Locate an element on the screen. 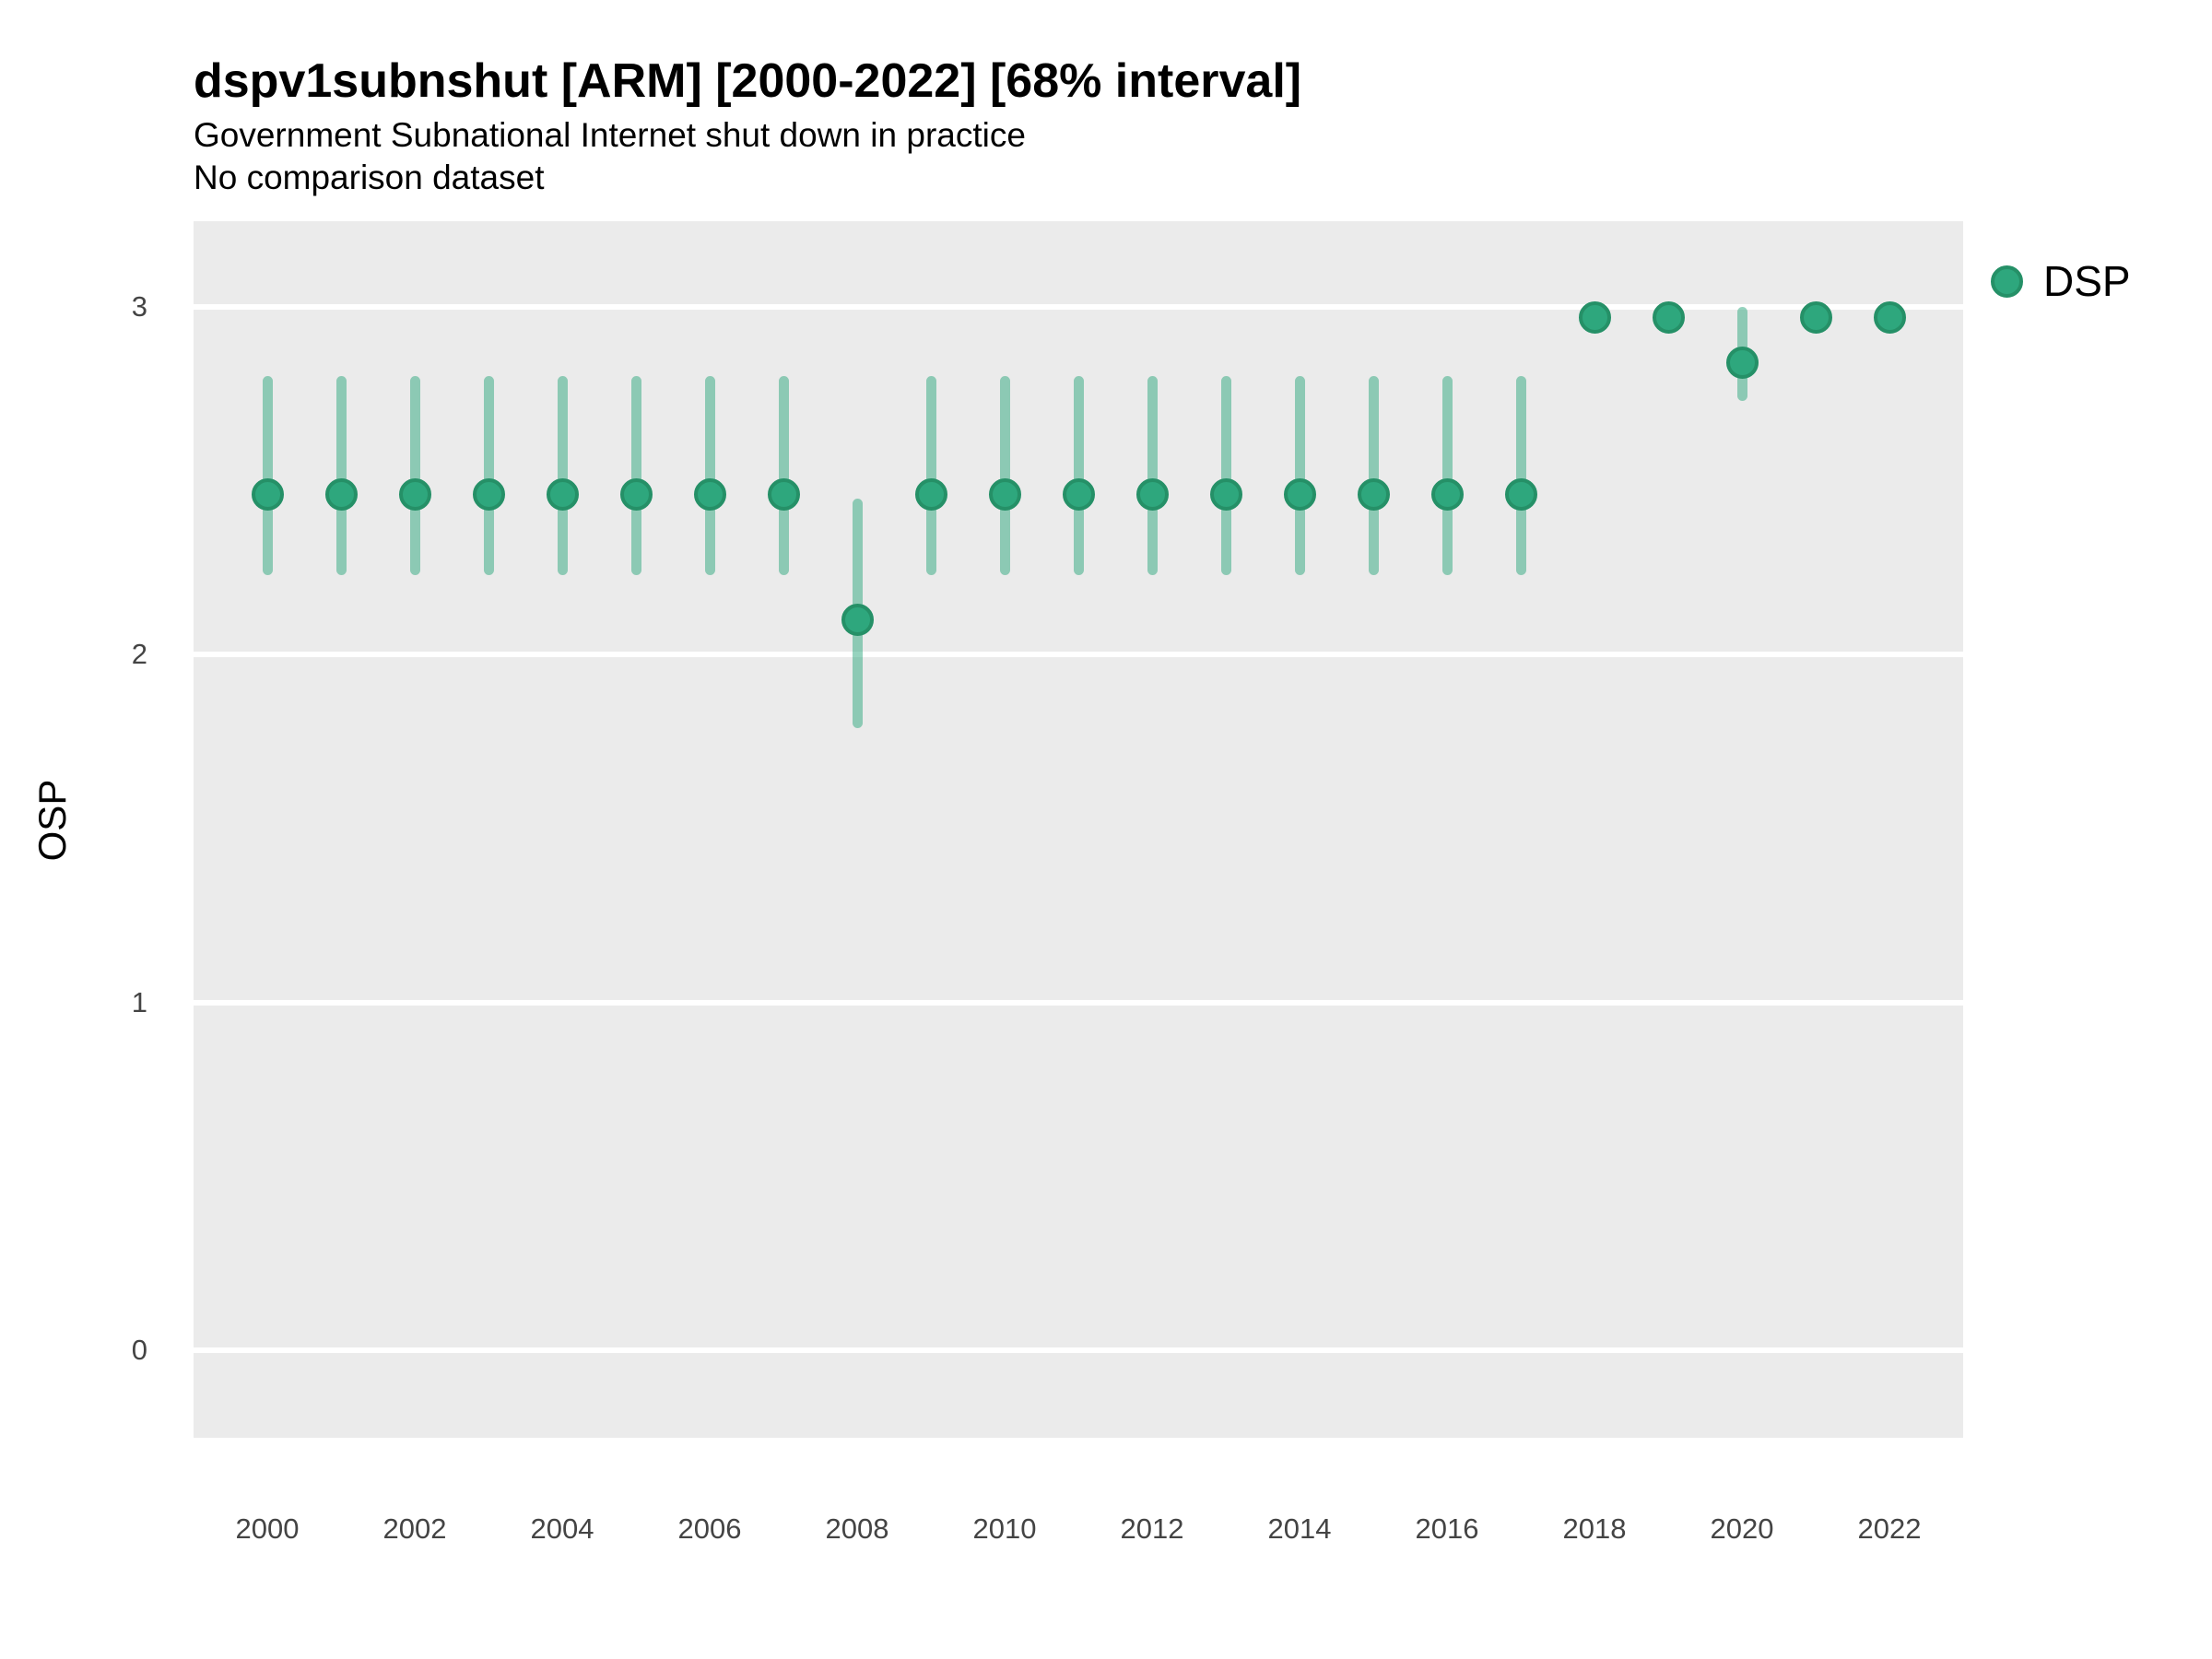  interval-bar-2011 is located at coordinates (1078, 475).